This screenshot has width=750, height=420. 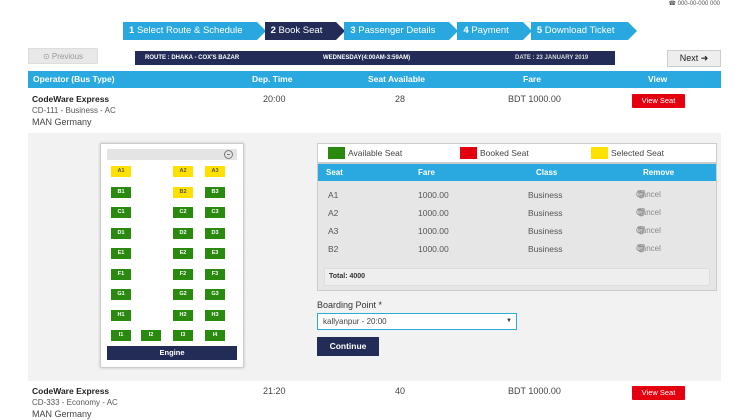 What do you see at coordinates (47, 56) in the screenshot?
I see `arrow-left-icon: ⊙` at bounding box center [47, 56].